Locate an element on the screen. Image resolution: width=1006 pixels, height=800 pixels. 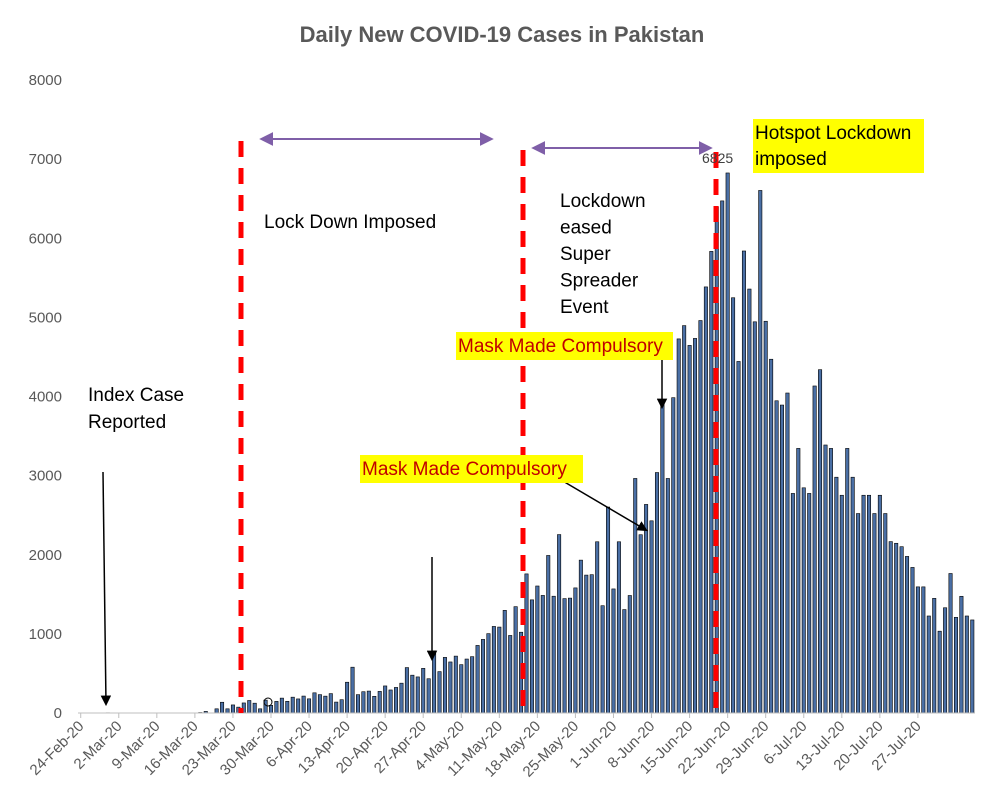
lockdown-label: Lock Down Imposed is located at coordinates (350, 222).